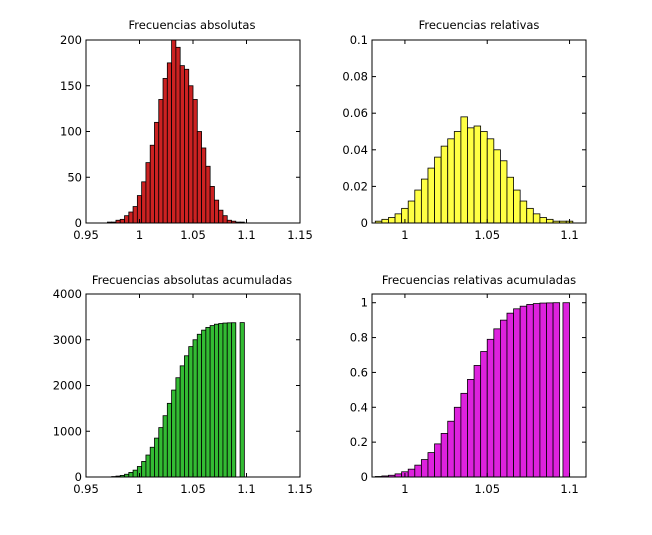 The width and height of the screenshot is (652, 535). Describe the element at coordinates (67, 340) in the screenshot. I see `y-tick-label: 3000` at that location.